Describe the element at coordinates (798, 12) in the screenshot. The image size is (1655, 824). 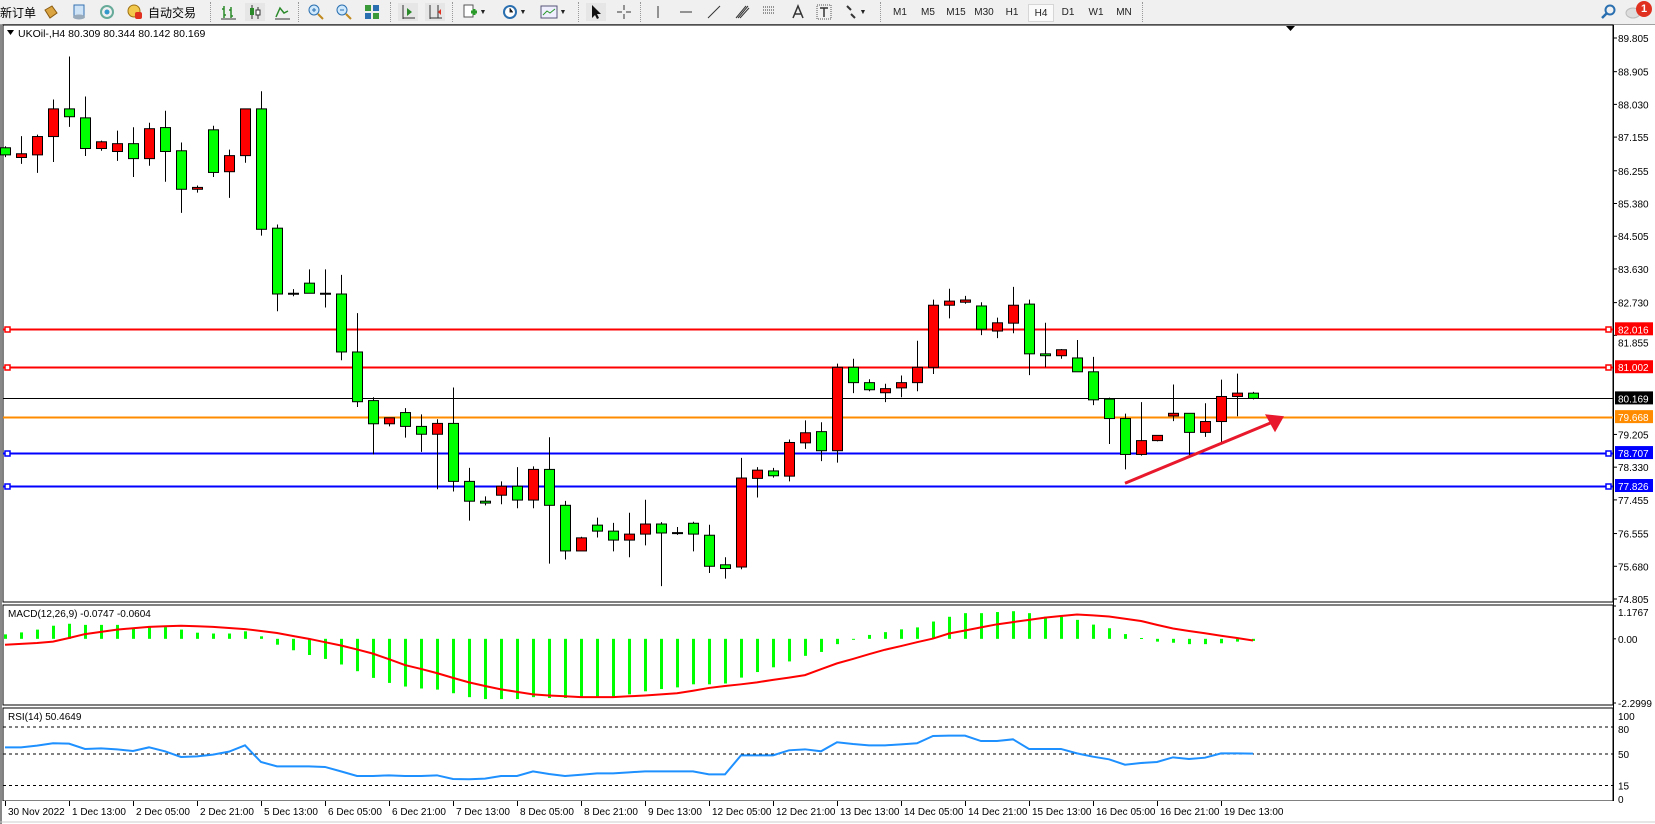
I see `text-icon` at that location.